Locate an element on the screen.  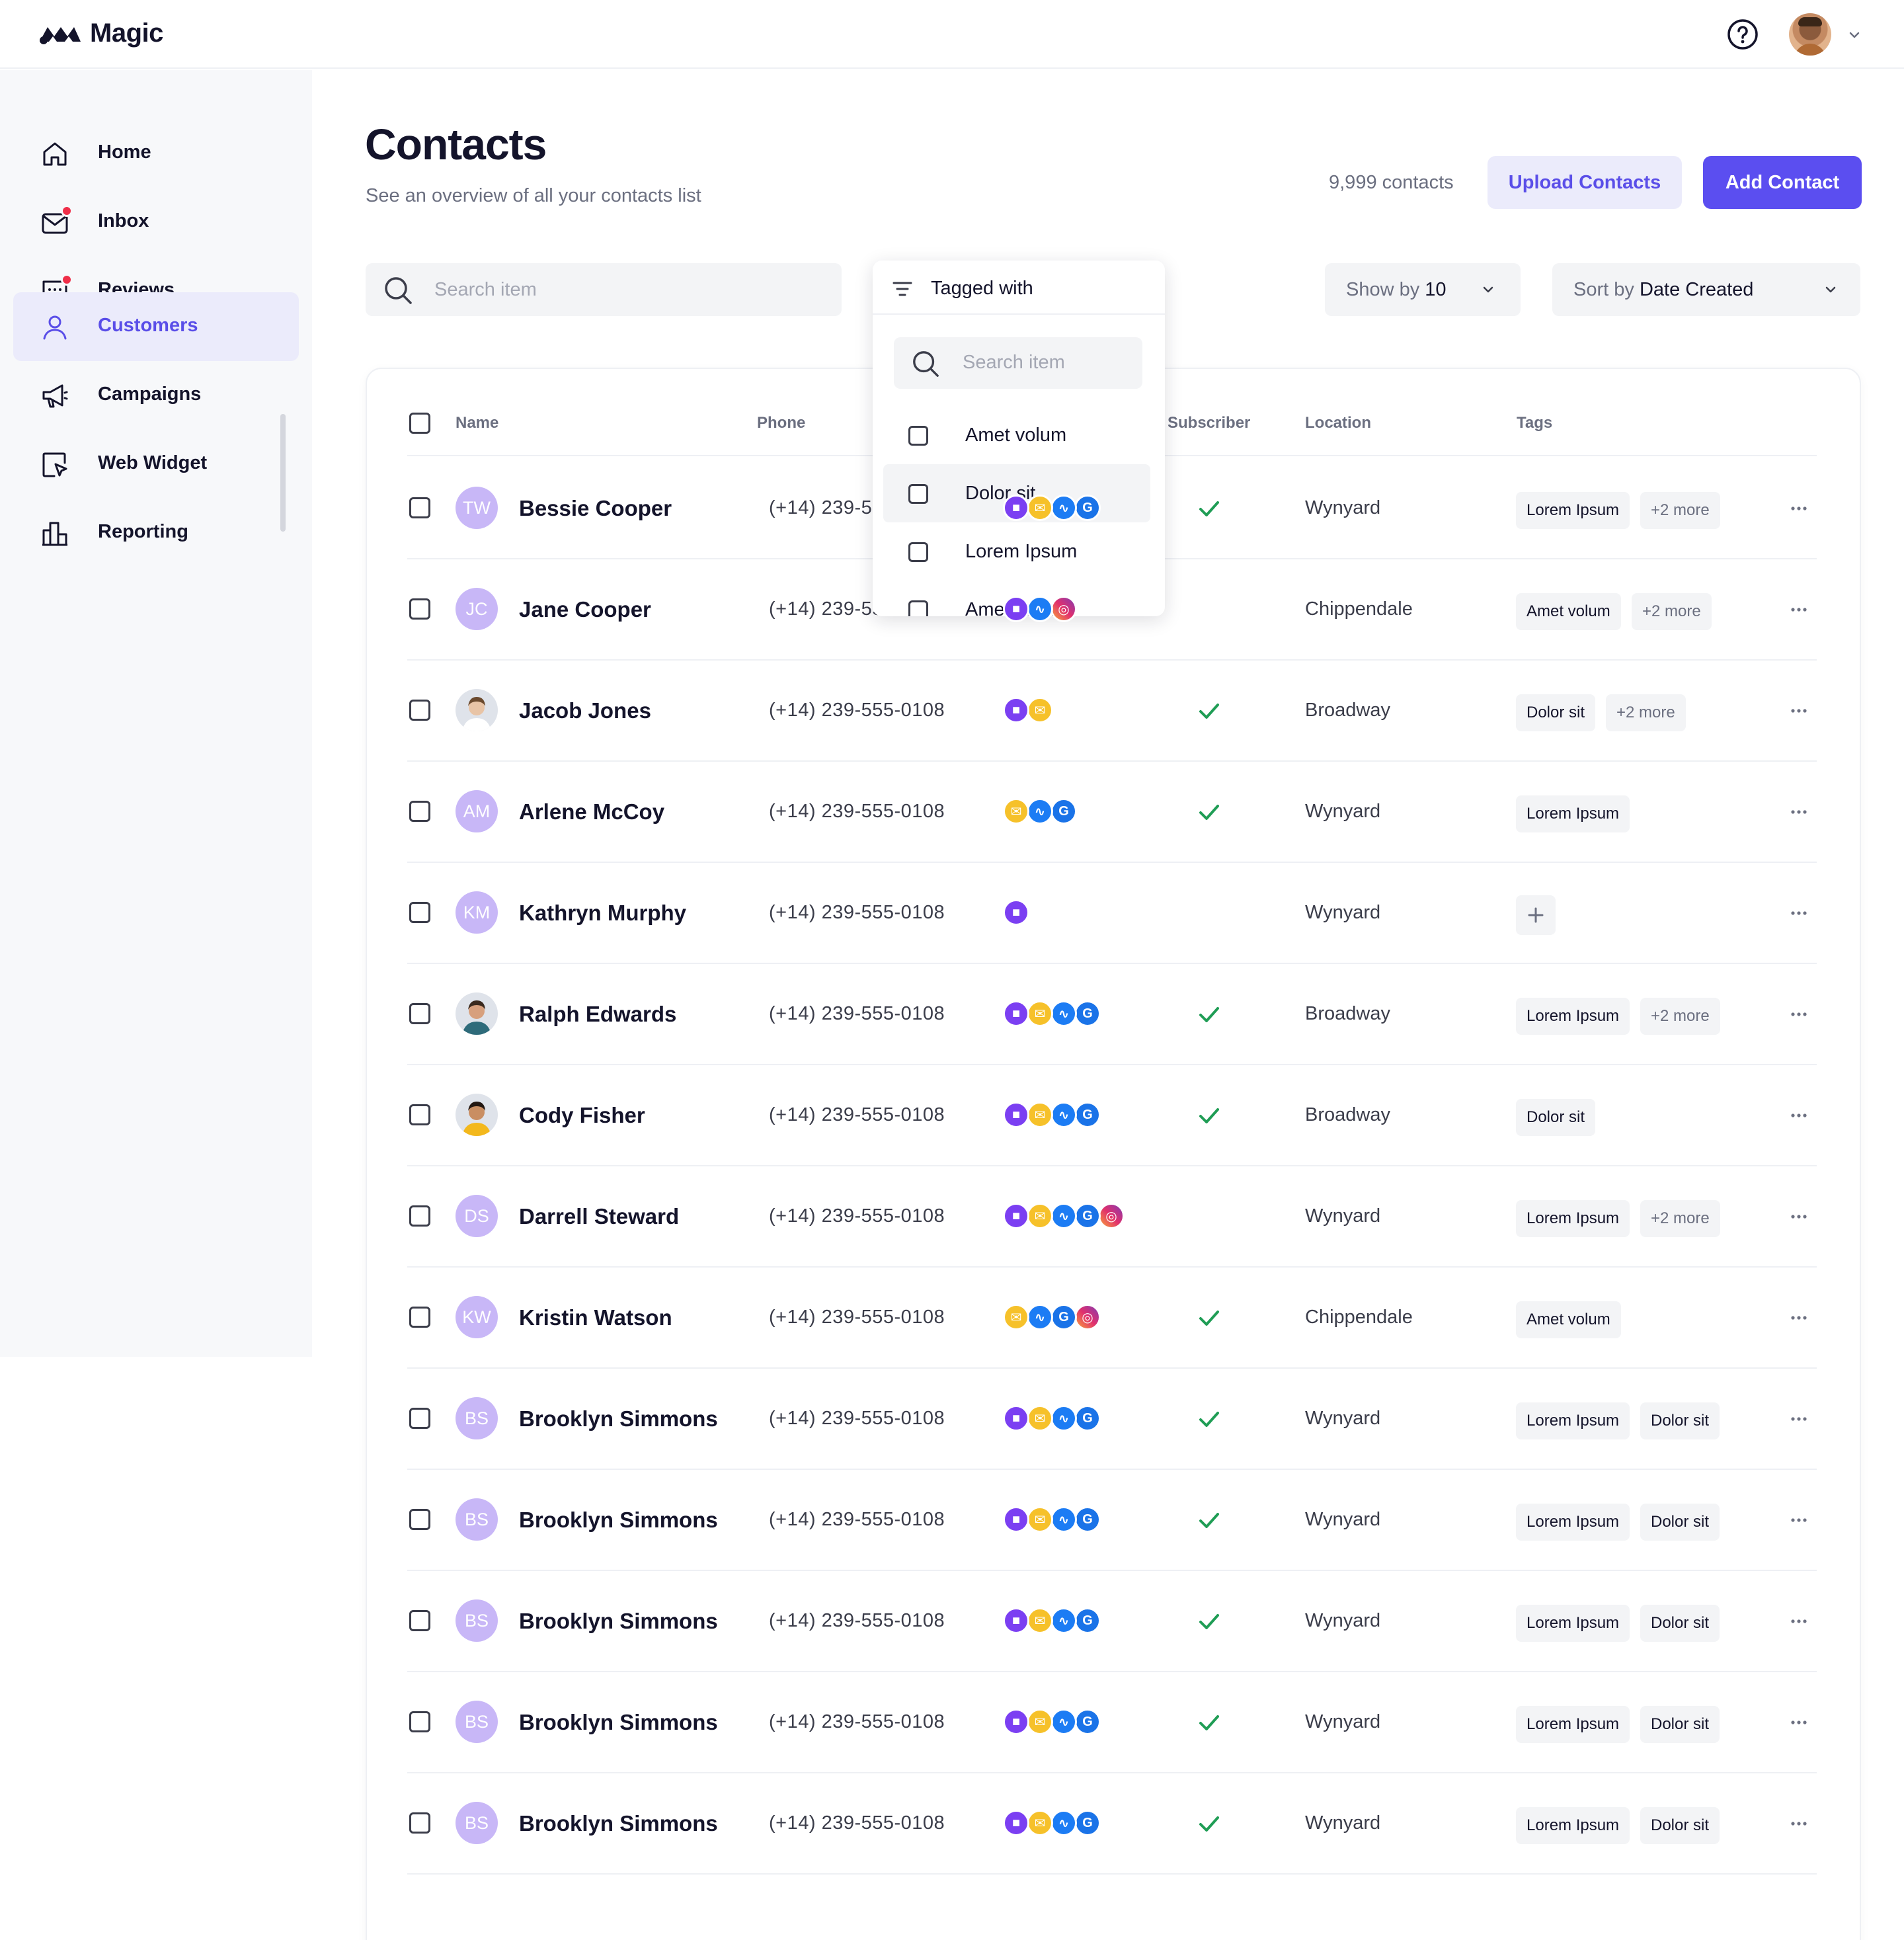
tag-option: Amet volum is located at coordinates (1016, 435).